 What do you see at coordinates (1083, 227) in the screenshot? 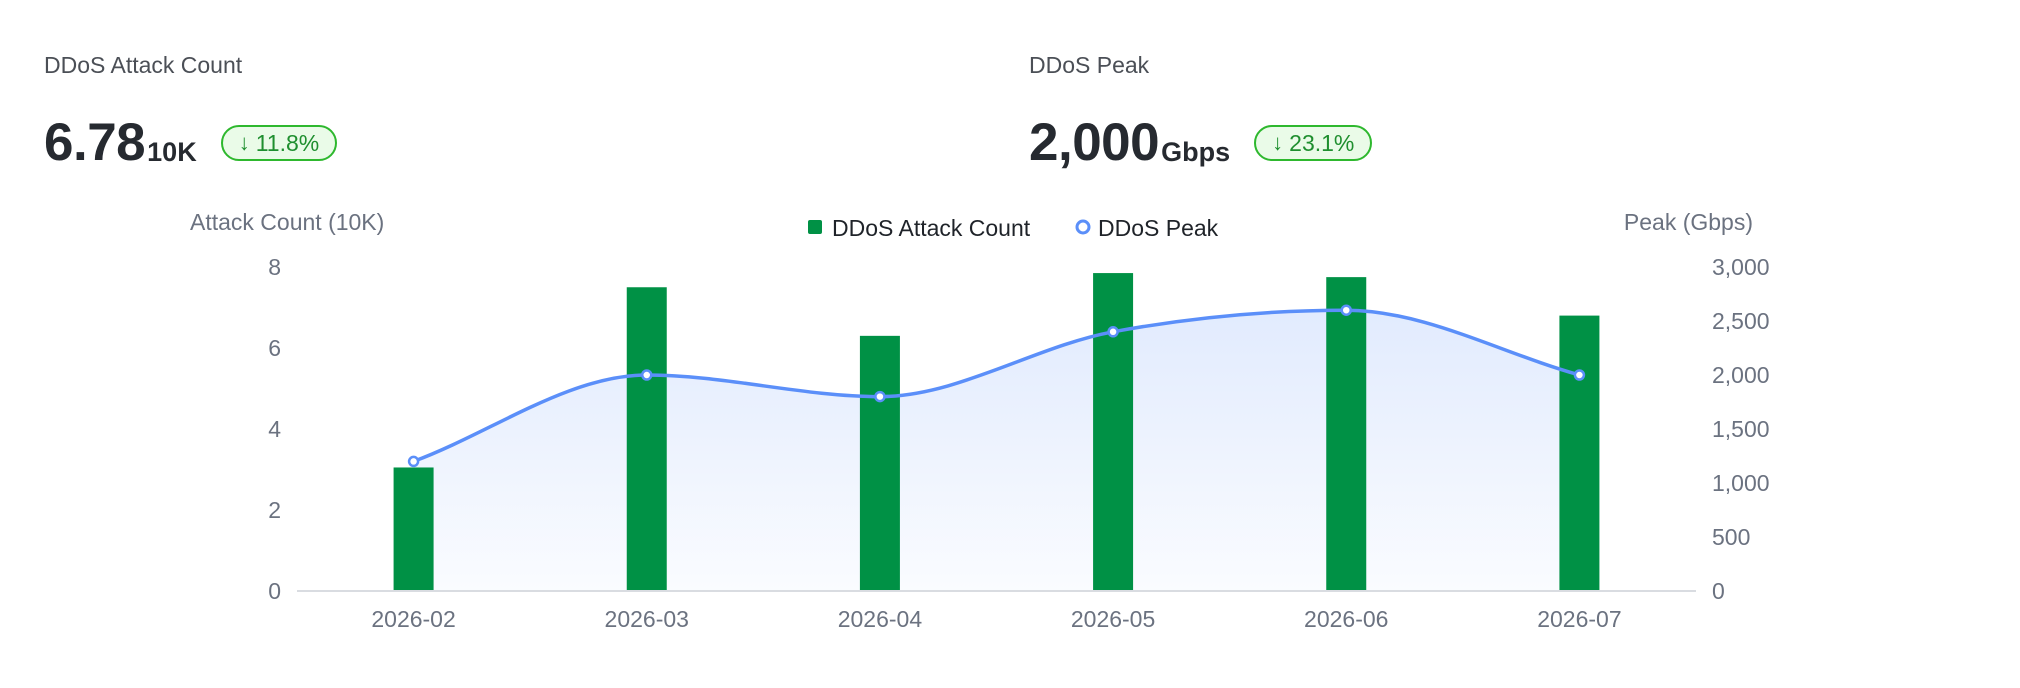
I see `legend-line-swatch` at bounding box center [1083, 227].